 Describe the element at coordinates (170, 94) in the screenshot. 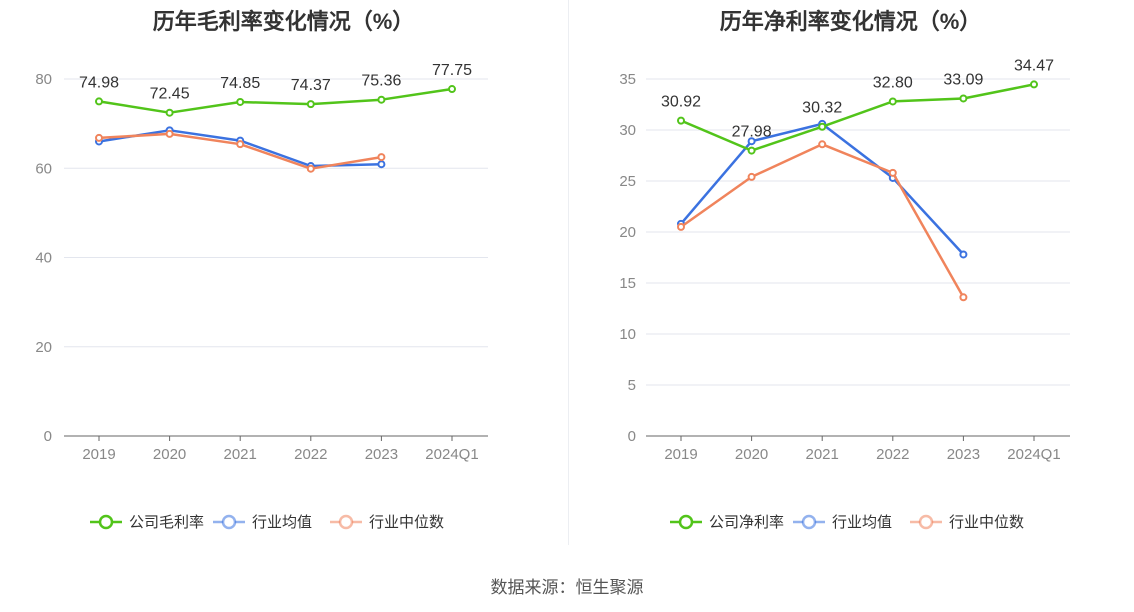

I see `data-label: 72.45` at that location.